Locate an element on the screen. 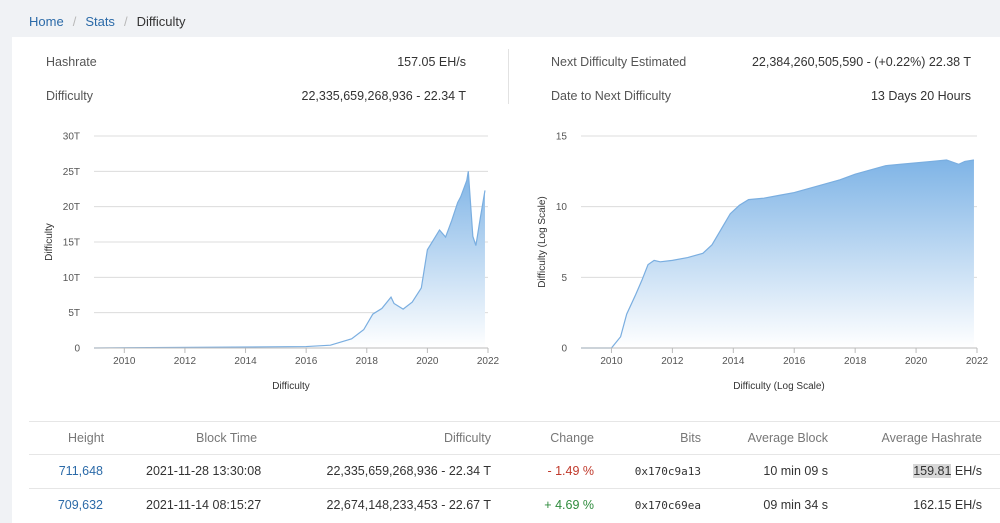  row-change: - 1.49 % is located at coordinates (570, 471).